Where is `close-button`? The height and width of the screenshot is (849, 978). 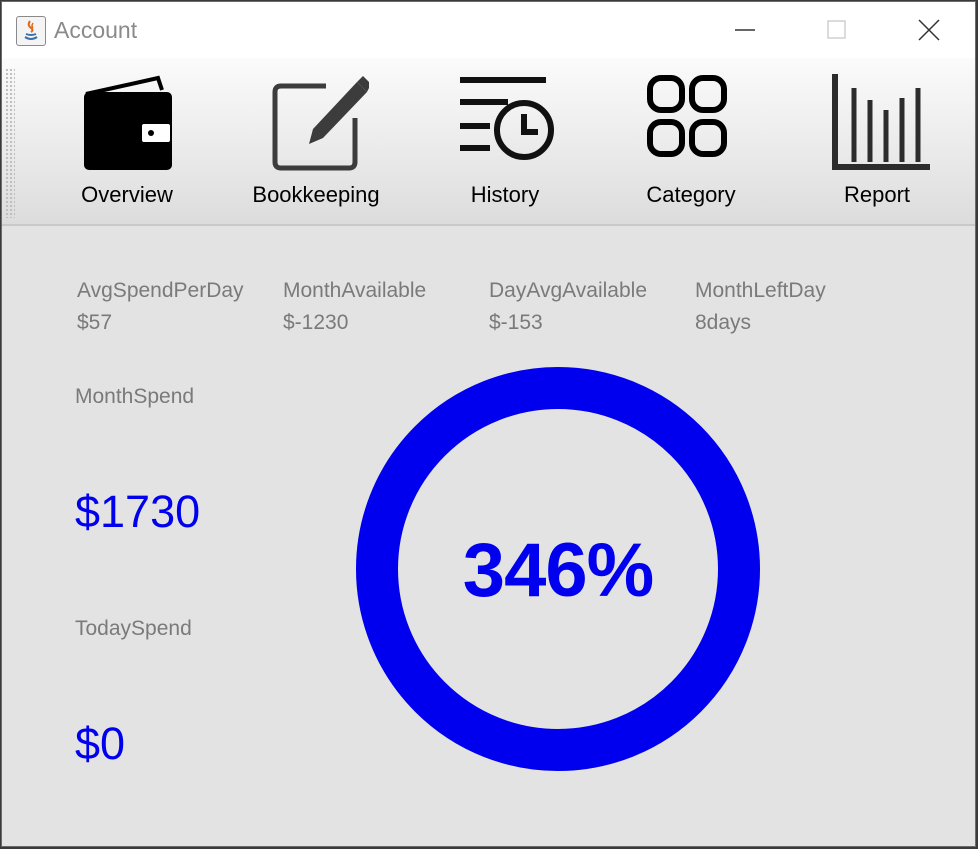
close-button is located at coordinates (929, 30).